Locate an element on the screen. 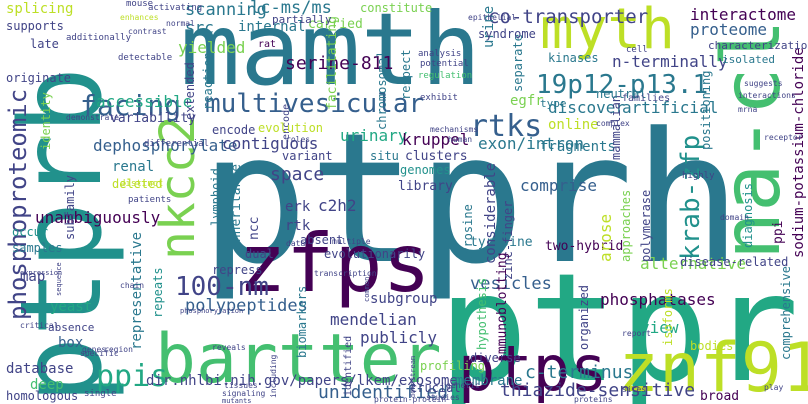 The width and height of the screenshot is (808, 404). word-mamth: mamth is located at coordinates (331, 54).